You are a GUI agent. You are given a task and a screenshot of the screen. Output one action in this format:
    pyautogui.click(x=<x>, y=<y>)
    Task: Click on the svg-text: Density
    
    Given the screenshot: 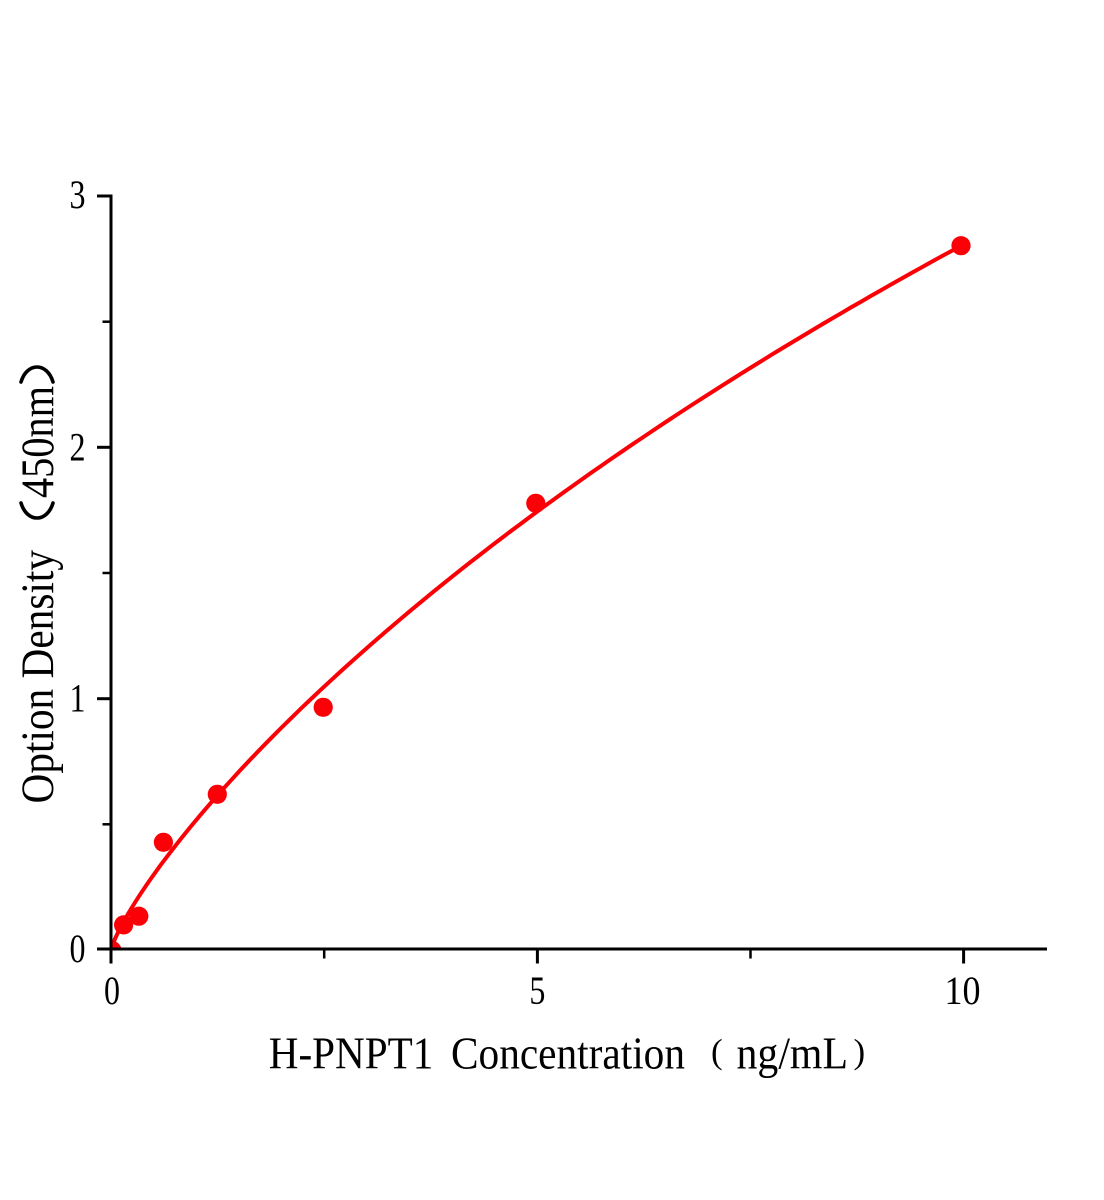 What is the action you would take?
    pyautogui.click(x=38, y=614)
    